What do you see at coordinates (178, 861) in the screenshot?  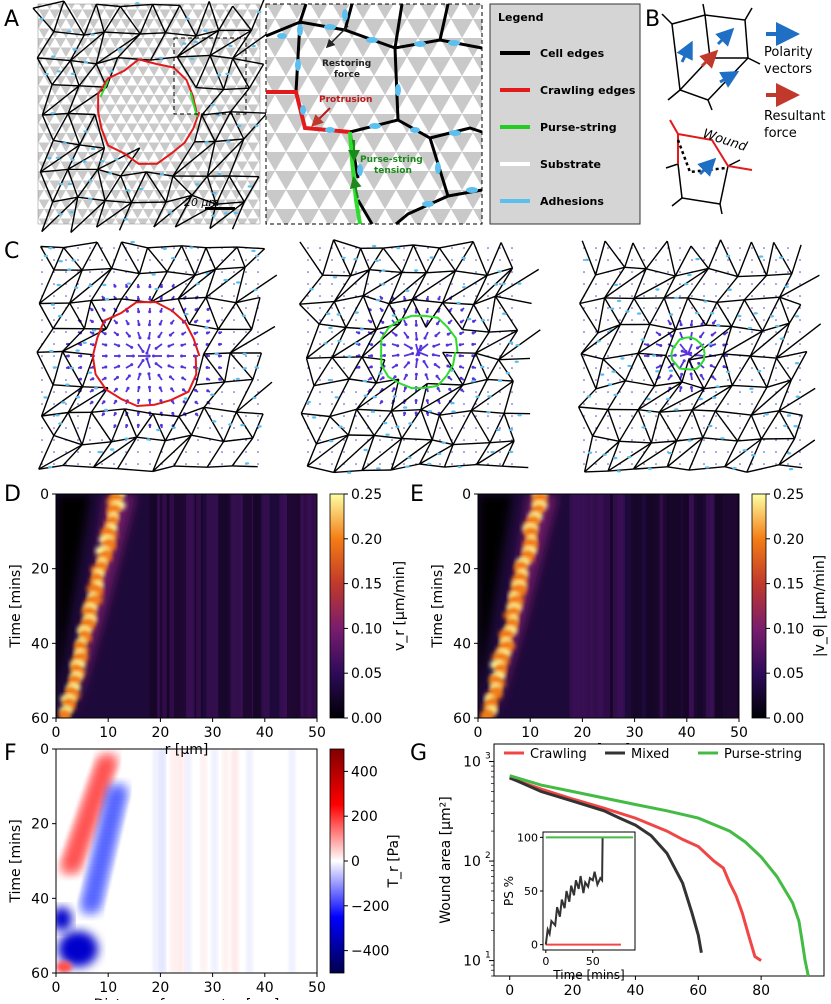 I see `heat-faint-streak` at bounding box center [178, 861].